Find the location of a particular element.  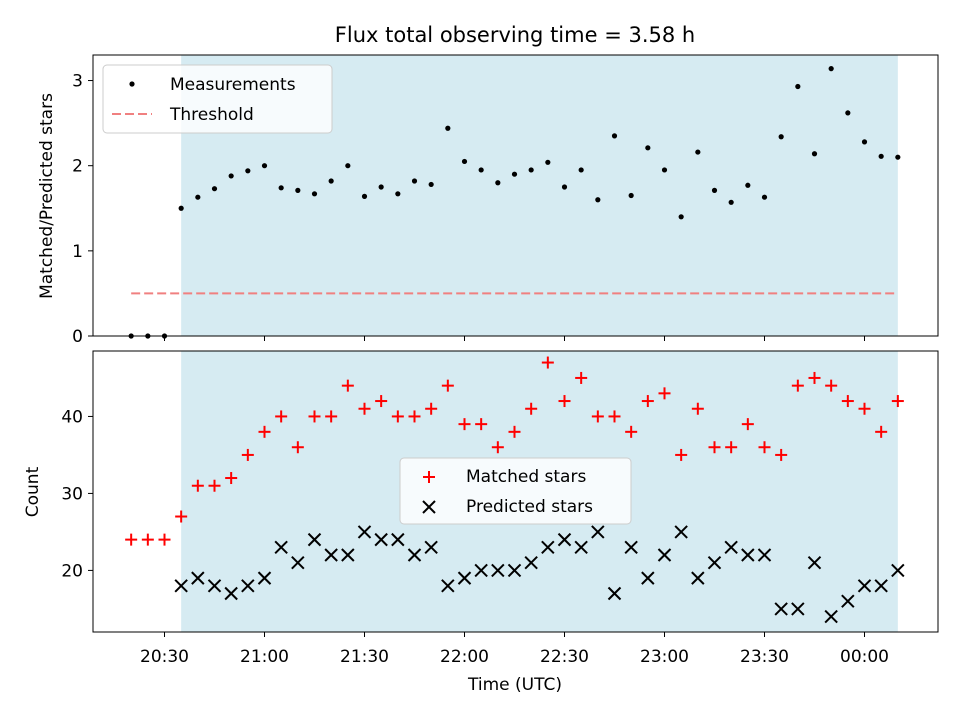

x-tick-label: 22:30 is located at coordinates (564, 657).